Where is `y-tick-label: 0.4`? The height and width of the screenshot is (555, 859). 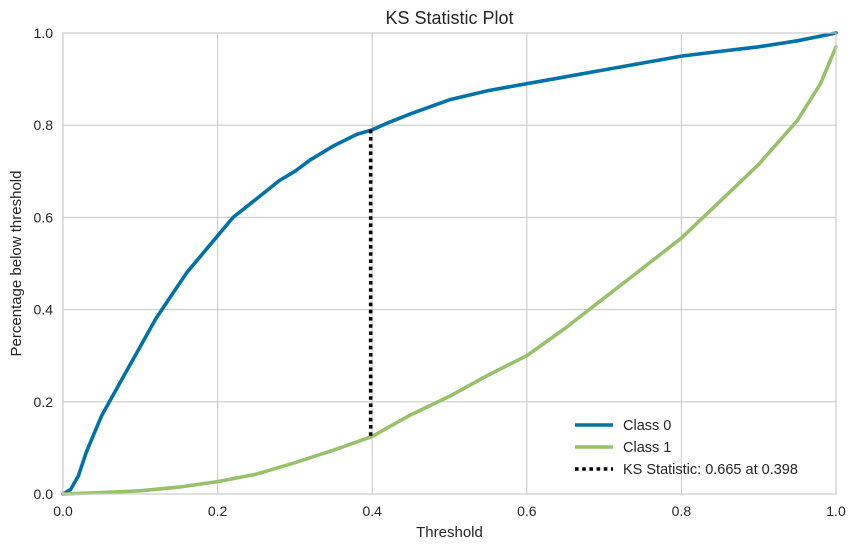 y-tick-label: 0.4 is located at coordinates (44, 310).